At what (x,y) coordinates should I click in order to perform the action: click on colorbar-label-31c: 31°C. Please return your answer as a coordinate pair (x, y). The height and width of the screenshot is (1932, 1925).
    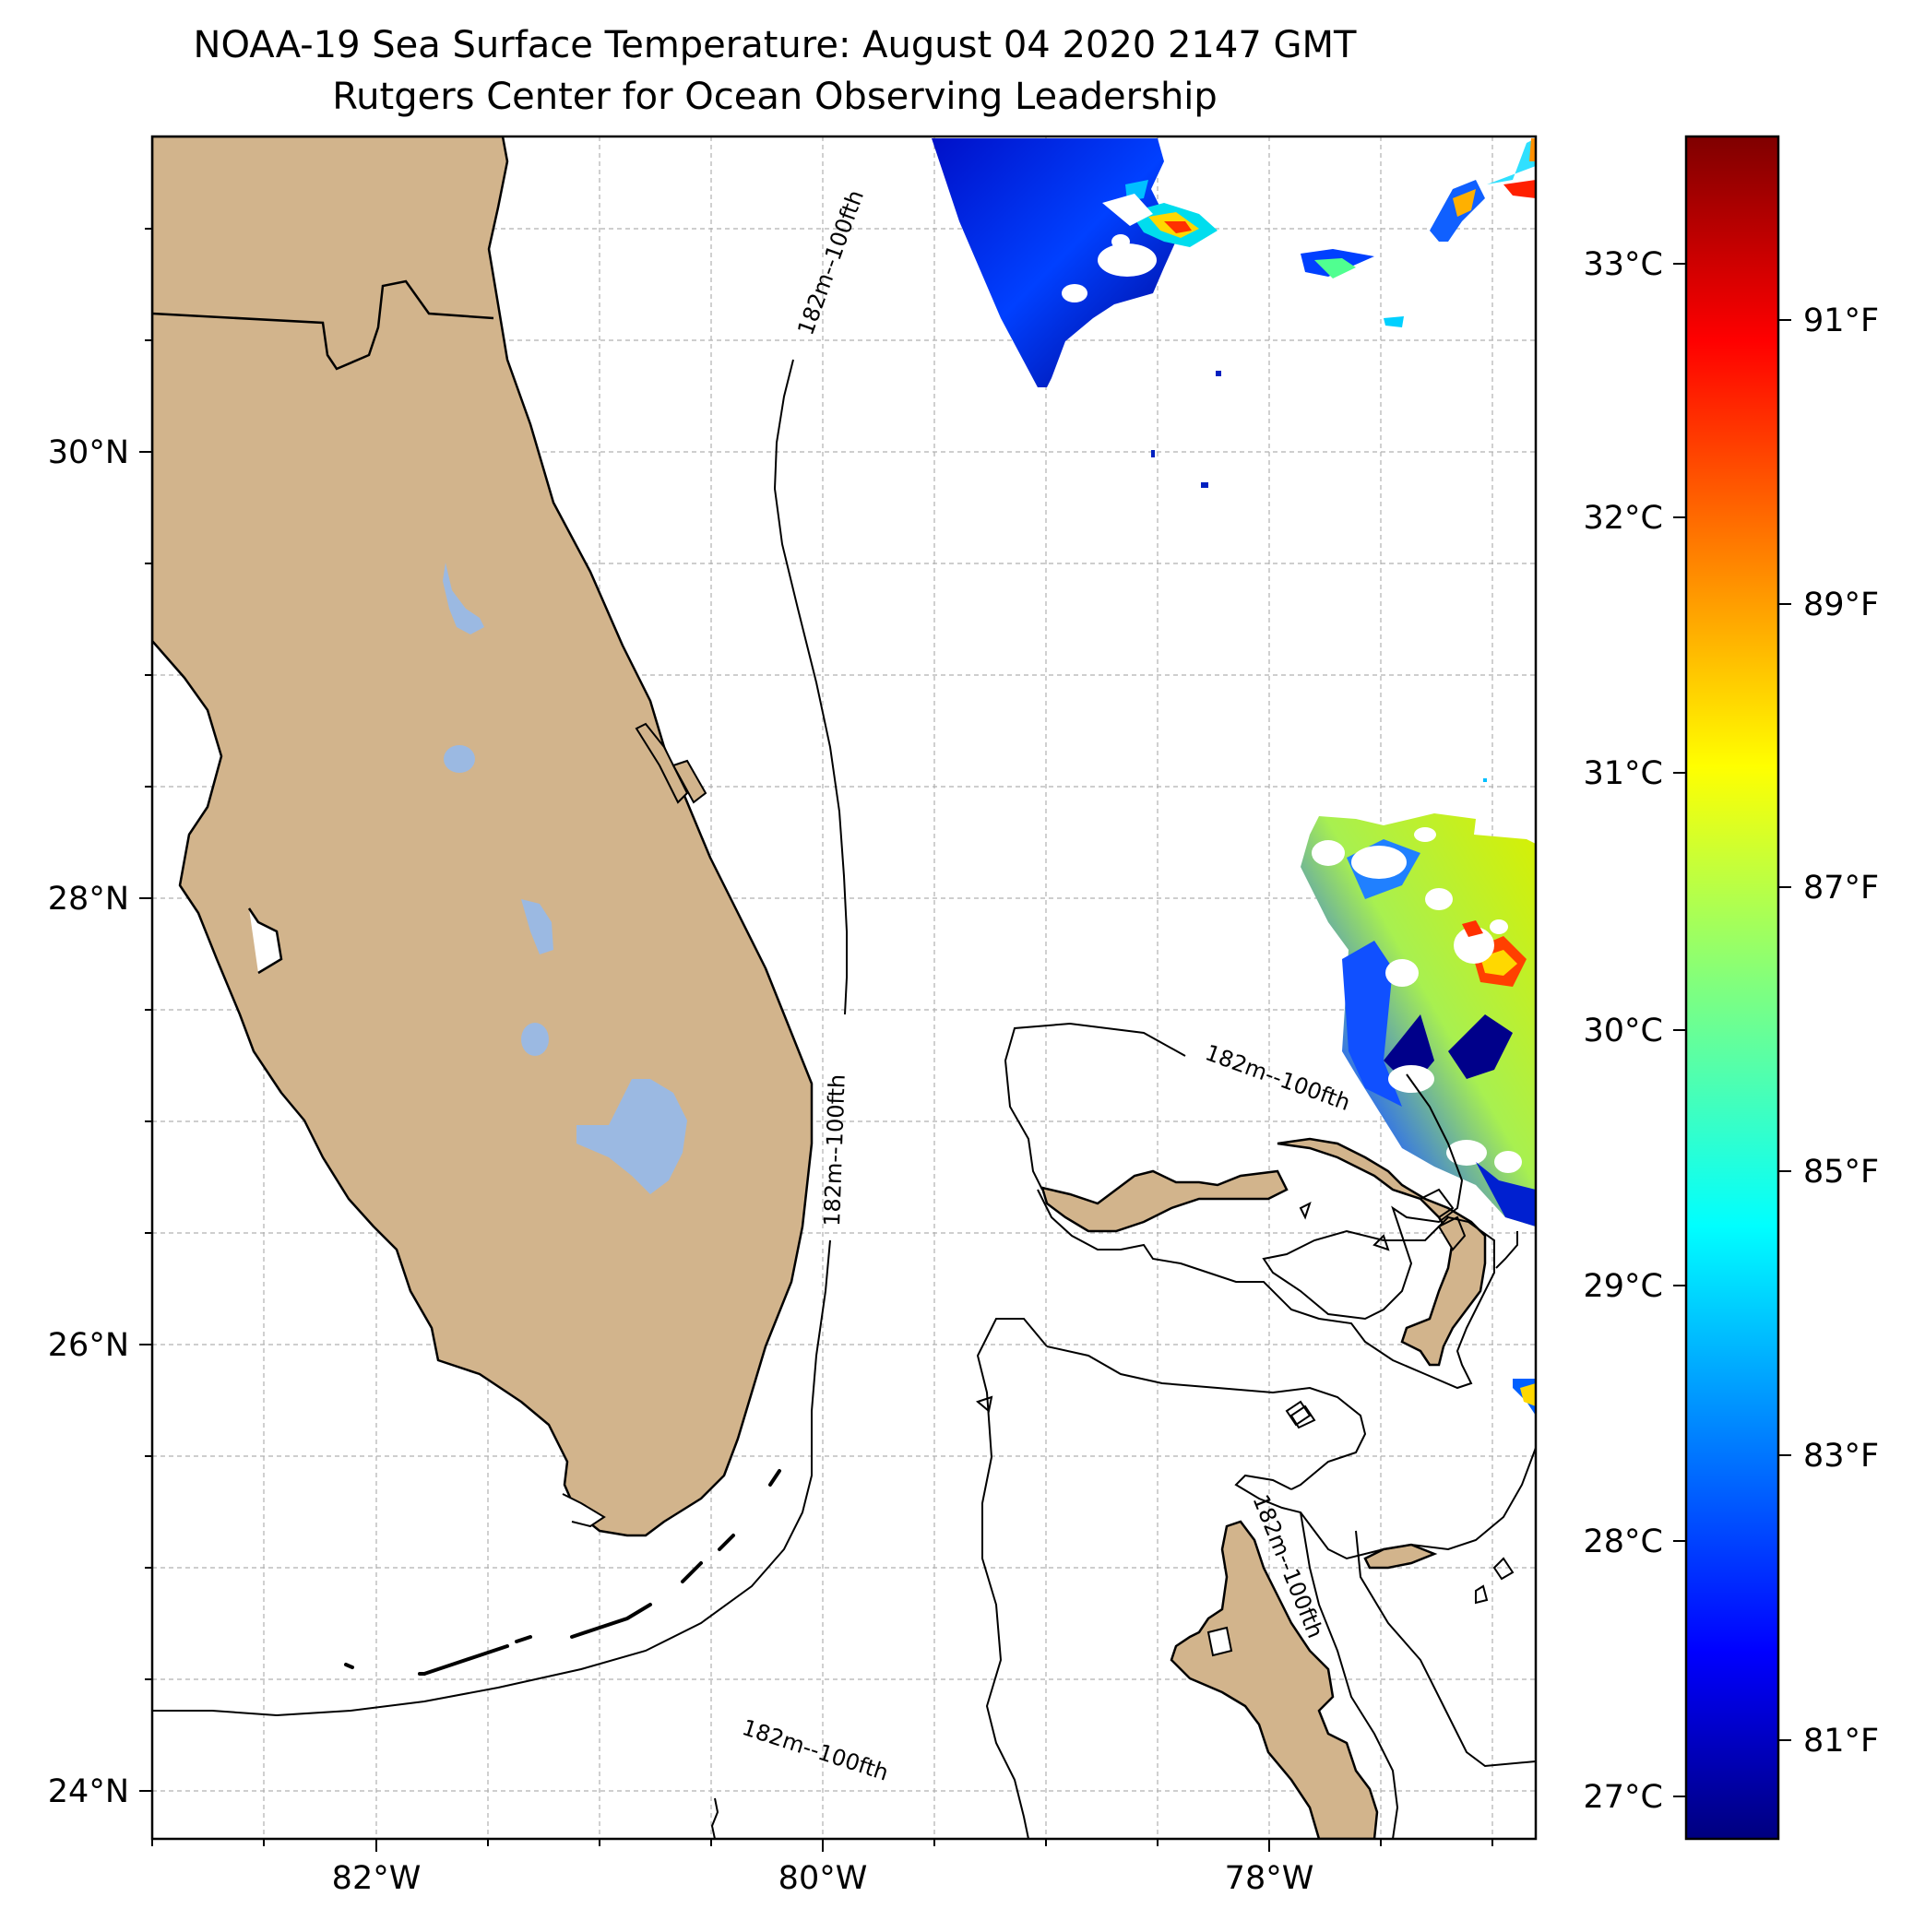
    Looking at the image, I should click on (1623, 773).